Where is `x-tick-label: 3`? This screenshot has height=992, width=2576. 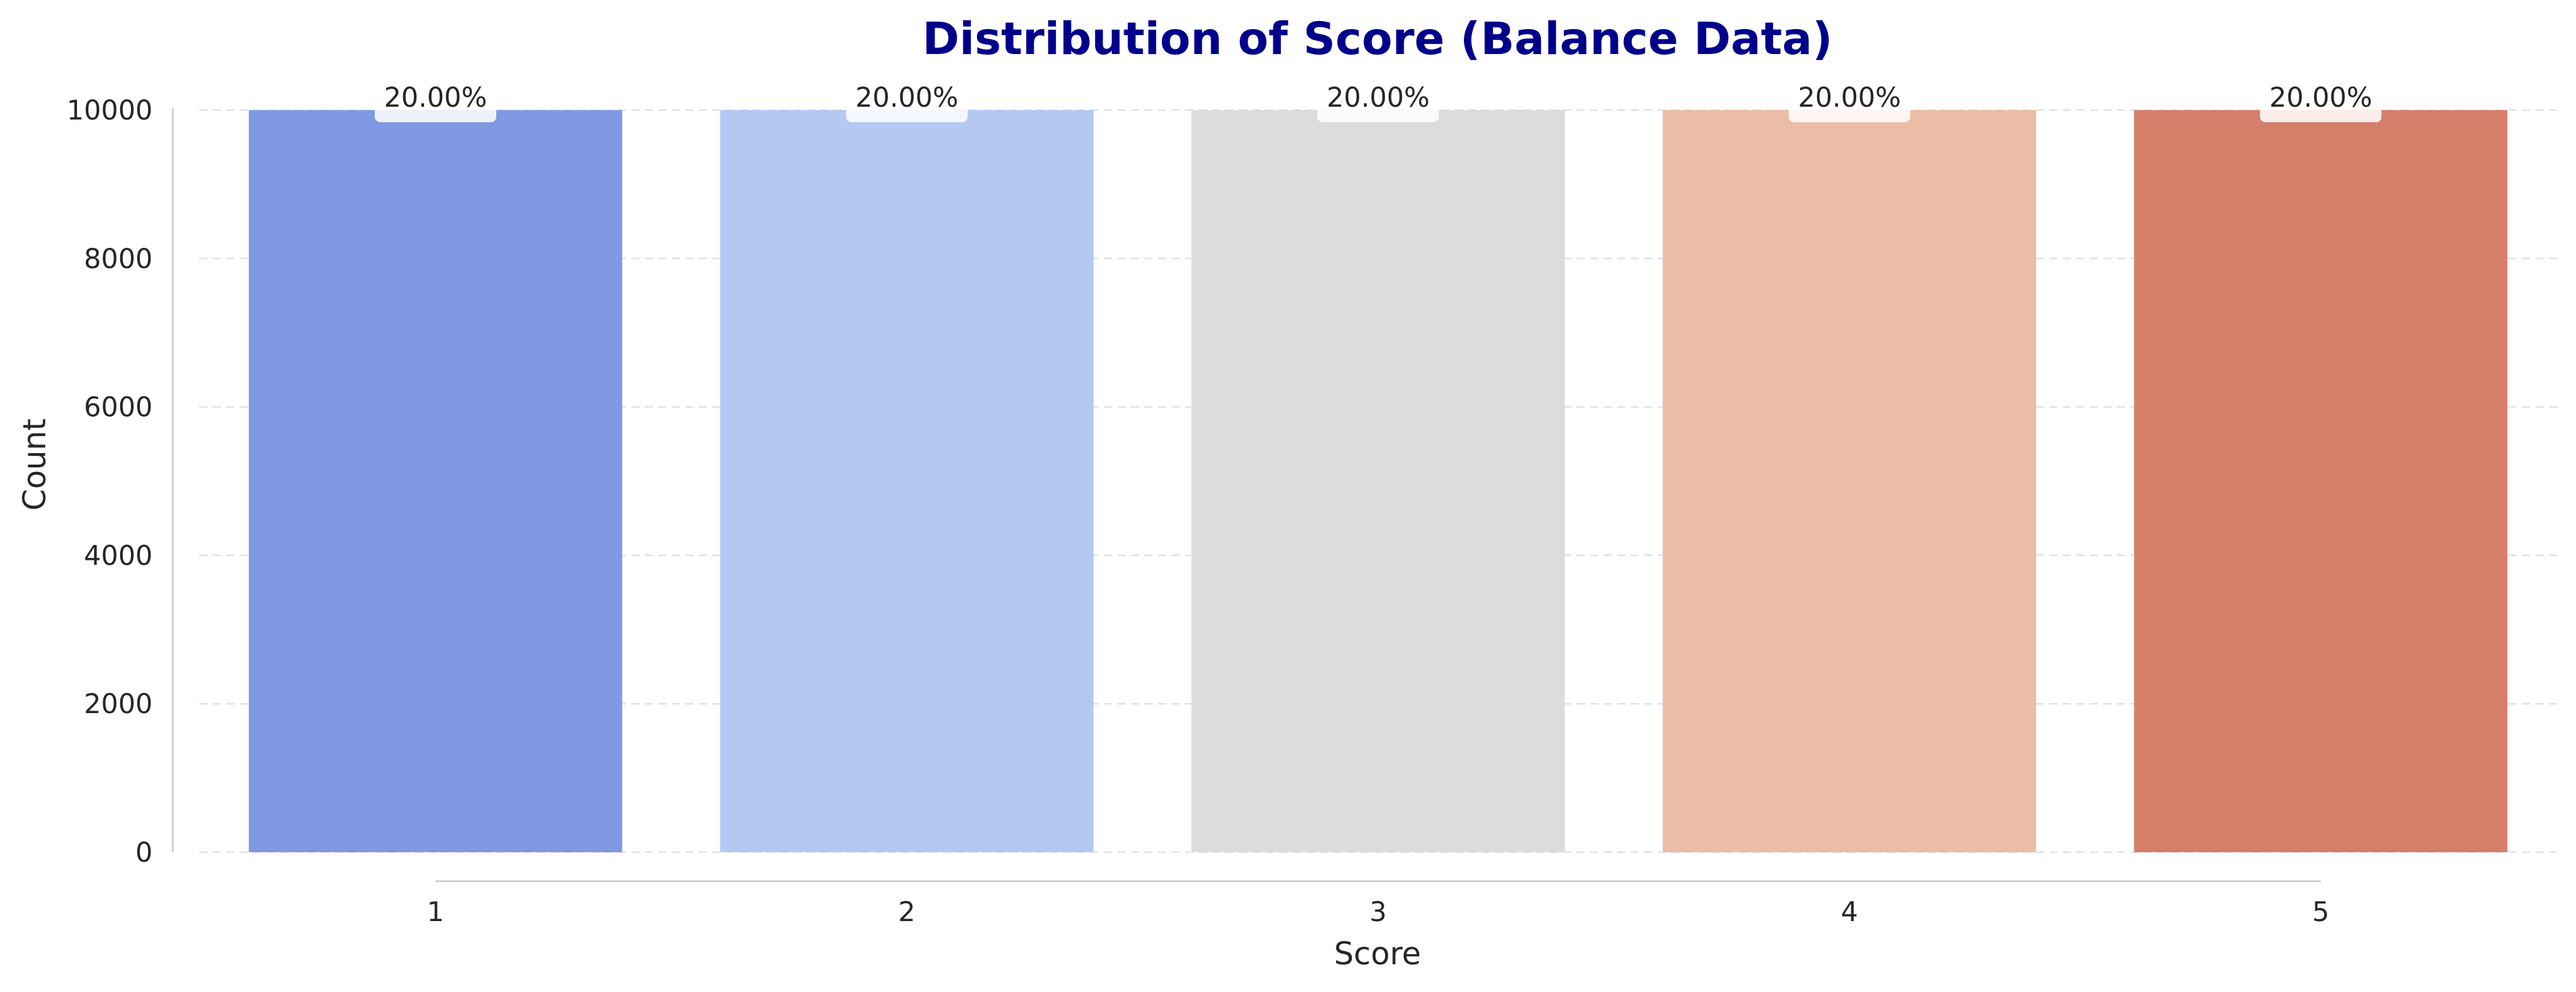
x-tick-label: 3 is located at coordinates (1377, 912).